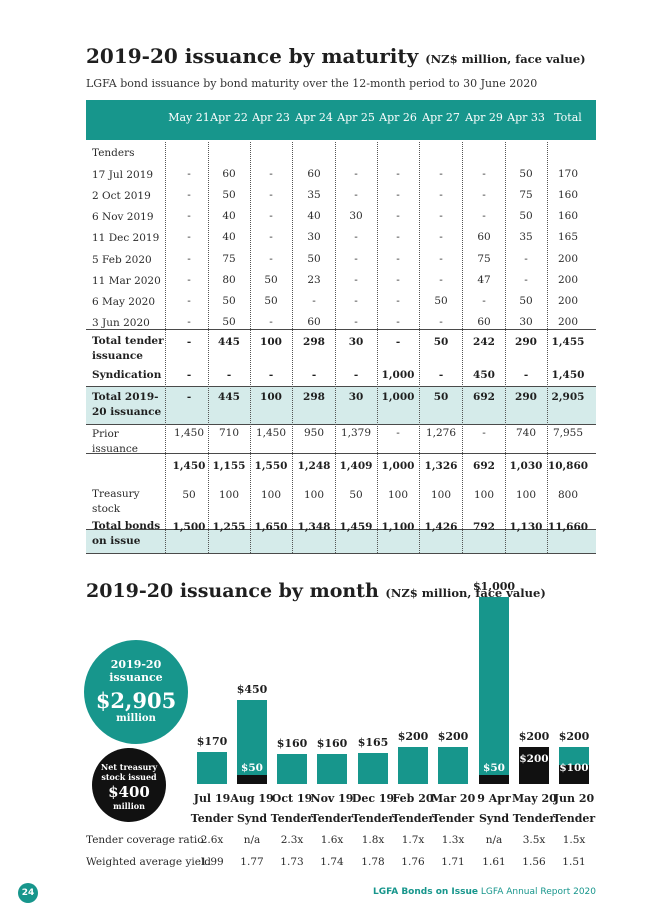  I want to click on tender-row-label: 6 Nov 2019, so click(123, 217).